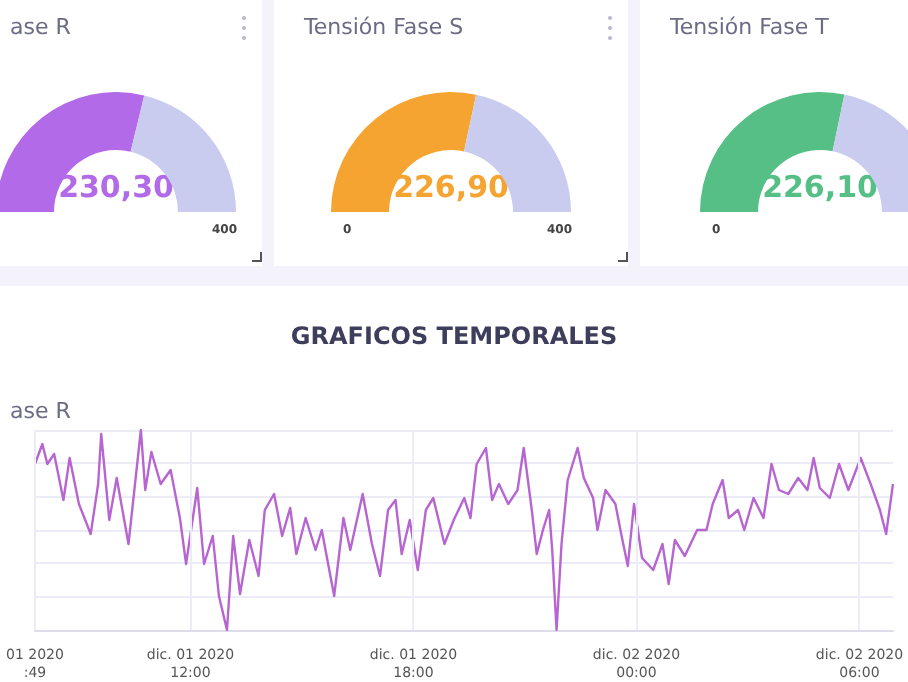  I want to click on data-label: 226,10, so click(820, 187).